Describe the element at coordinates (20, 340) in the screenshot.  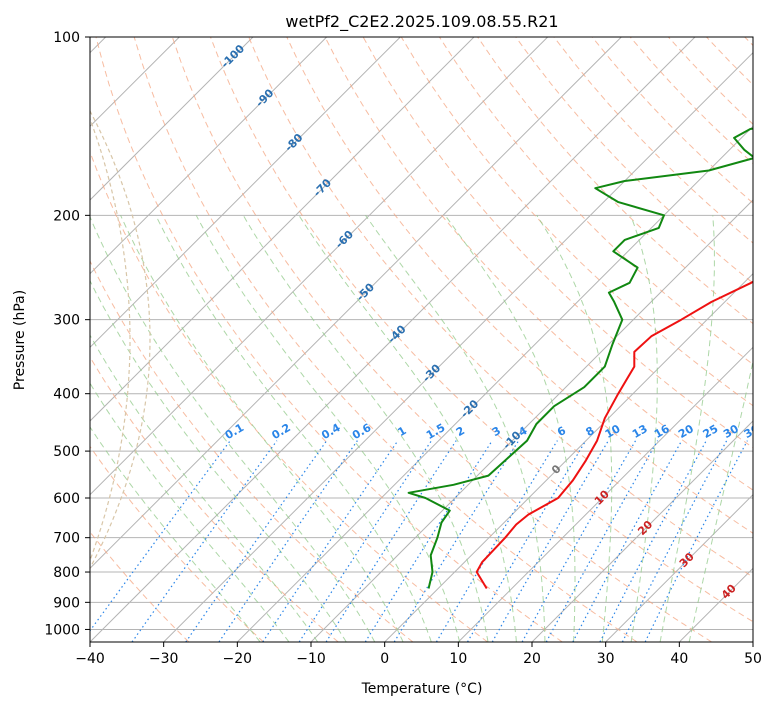
I see `y-axis-title: Pressure (hPa)` at that location.